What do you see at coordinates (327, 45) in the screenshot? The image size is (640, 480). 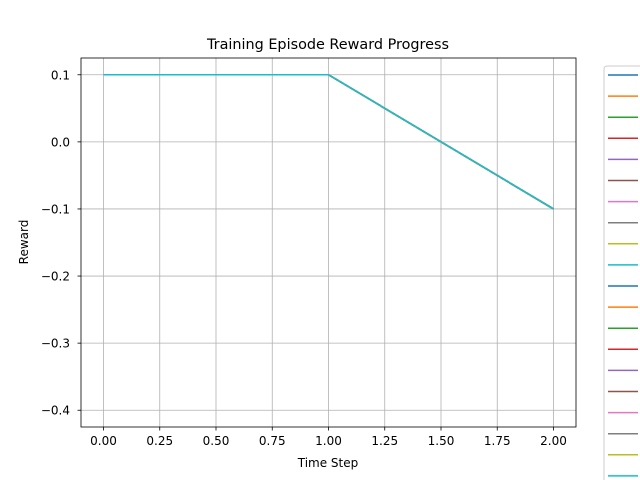 I see `chart-title: Training Episode Reward Progress` at bounding box center [327, 45].